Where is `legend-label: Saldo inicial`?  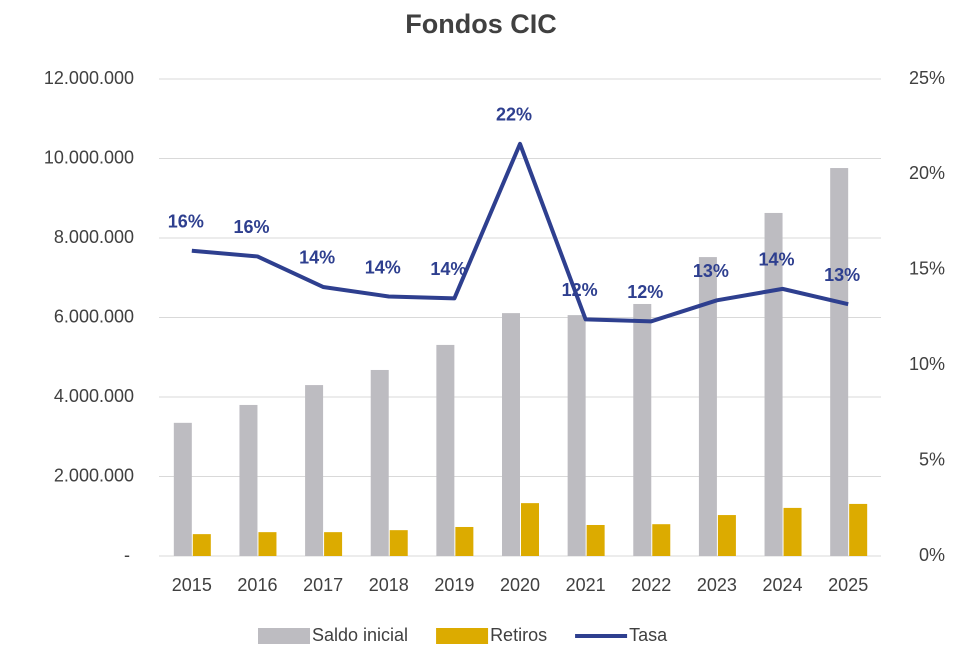 legend-label: Saldo inicial is located at coordinates (360, 635).